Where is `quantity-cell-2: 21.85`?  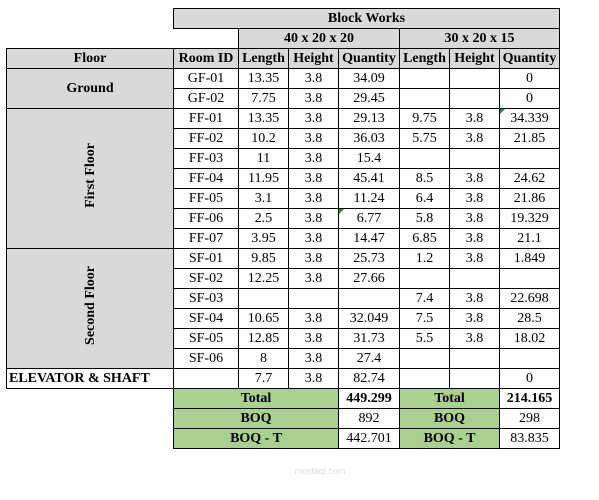 quantity-cell-2: 21.85 is located at coordinates (529, 138).